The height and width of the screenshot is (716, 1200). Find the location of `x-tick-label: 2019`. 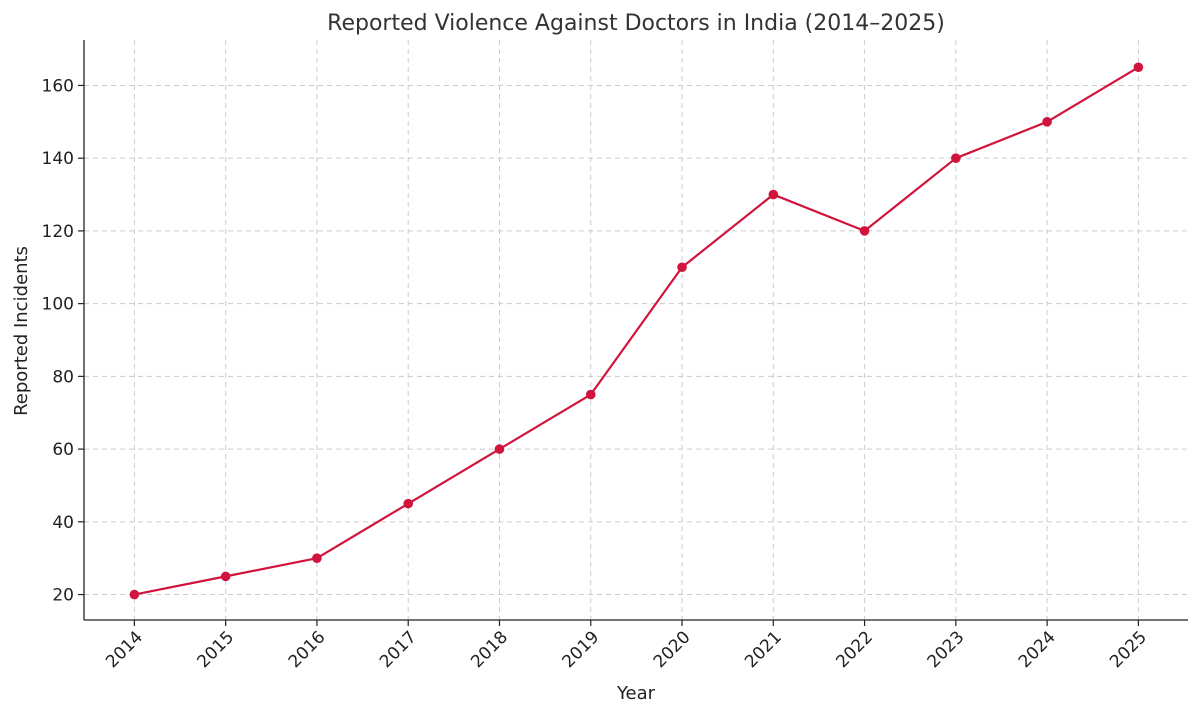

x-tick-label: 2019 is located at coordinates (581, 649).